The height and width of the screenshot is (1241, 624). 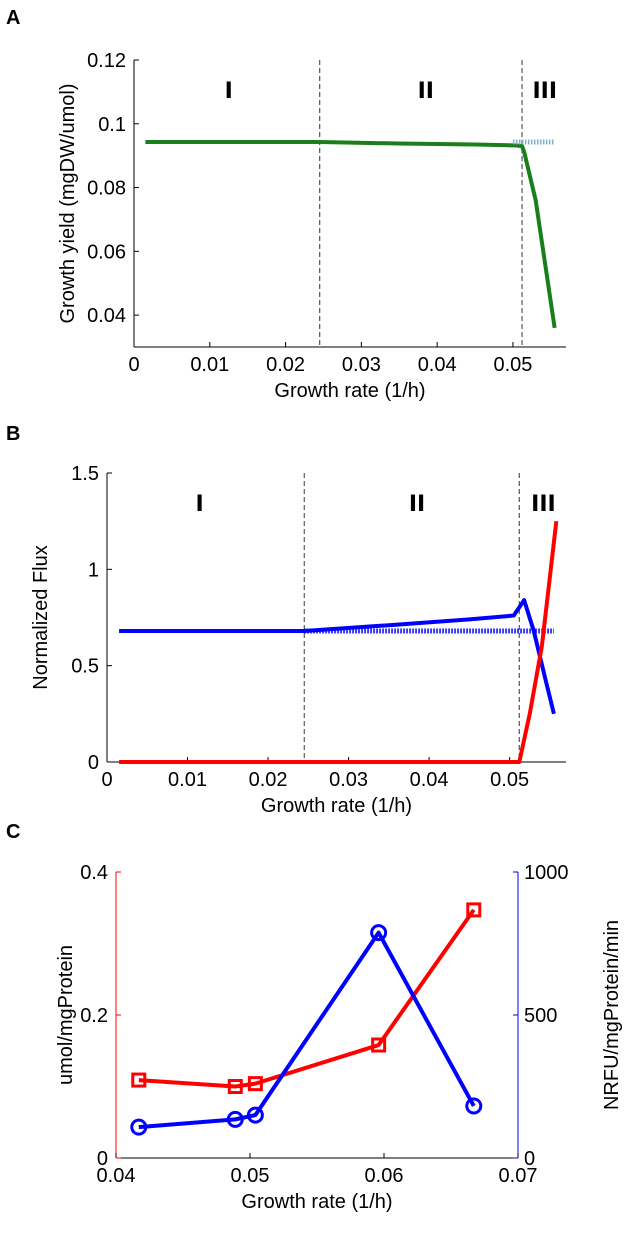 What do you see at coordinates (106, 61) in the screenshot?
I see `y-tick-label: 0.12` at bounding box center [106, 61].